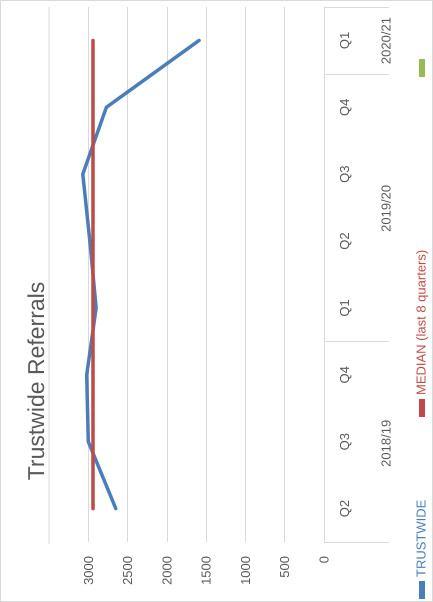 This screenshot has width=433, height=602. What do you see at coordinates (88, 570) in the screenshot?
I see `x-tick-label: 3000` at bounding box center [88, 570].